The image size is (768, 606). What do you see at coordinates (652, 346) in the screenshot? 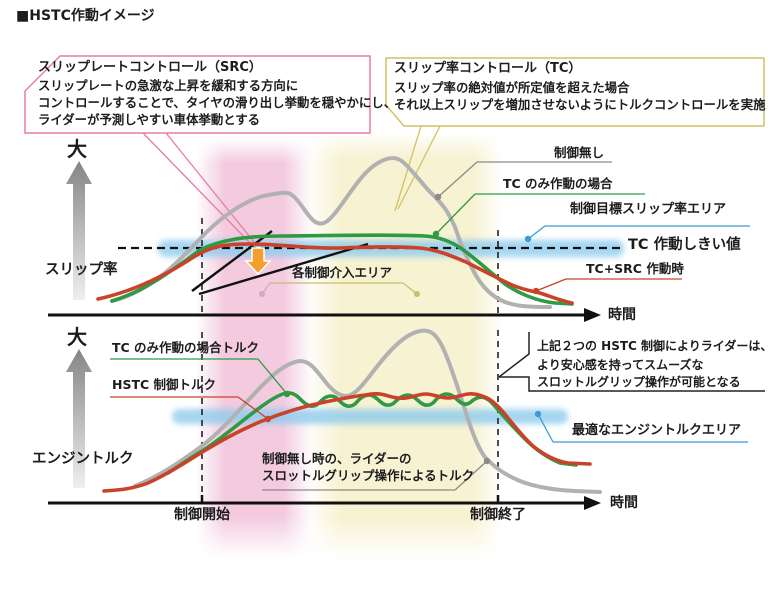
I see `rider-note-line: 上記２つの HSTC 制御によりライダーは、` at bounding box center [652, 346].